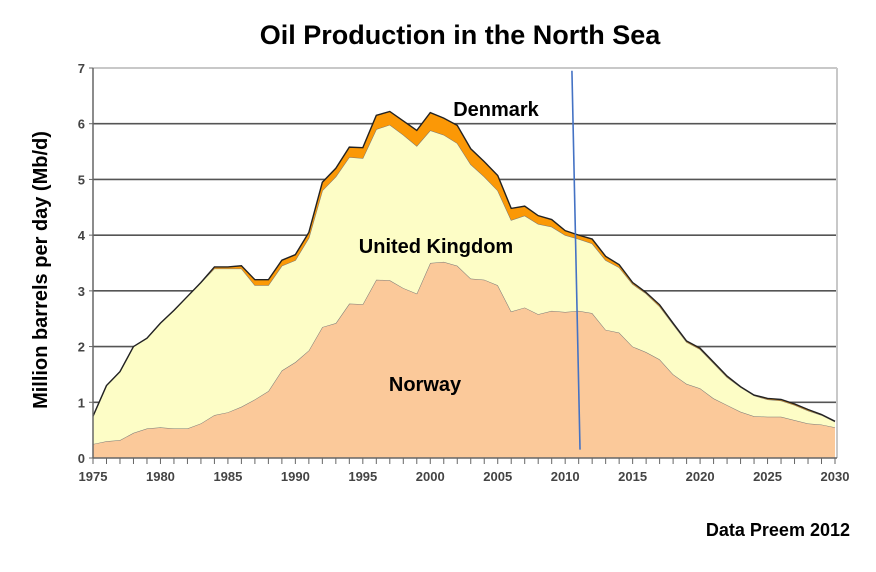  Describe the element at coordinates (81, 179) in the screenshot. I see `y-tick-label: 5` at that location.